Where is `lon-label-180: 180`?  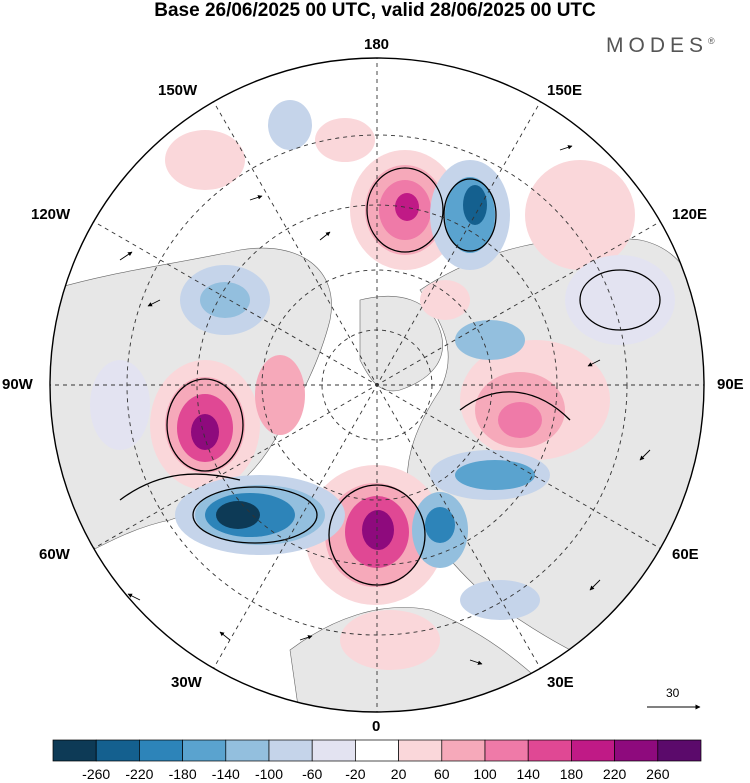 lon-label-180: 180 is located at coordinates (377, 44).